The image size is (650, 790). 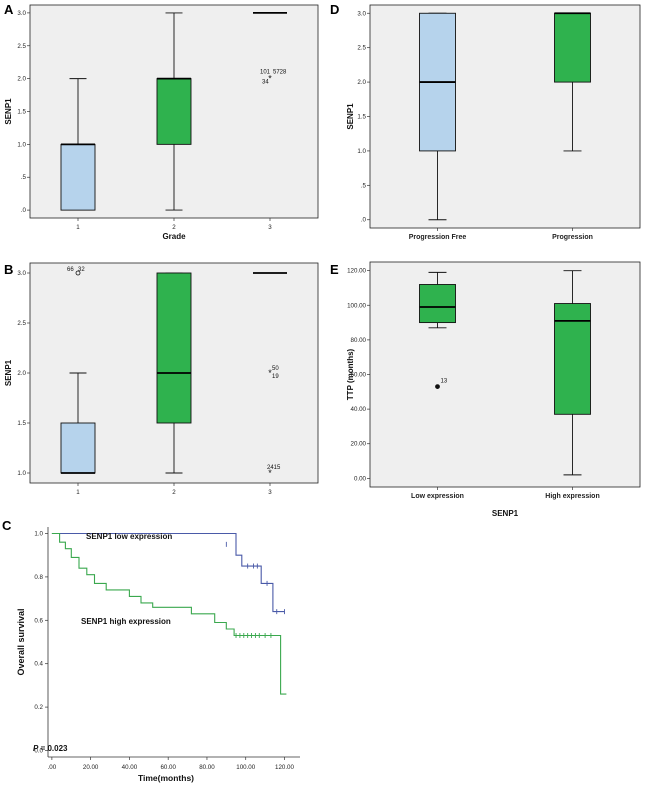 What do you see at coordinates (81, 270) in the screenshot?
I see `outlier-label: 32` at bounding box center [81, 270].